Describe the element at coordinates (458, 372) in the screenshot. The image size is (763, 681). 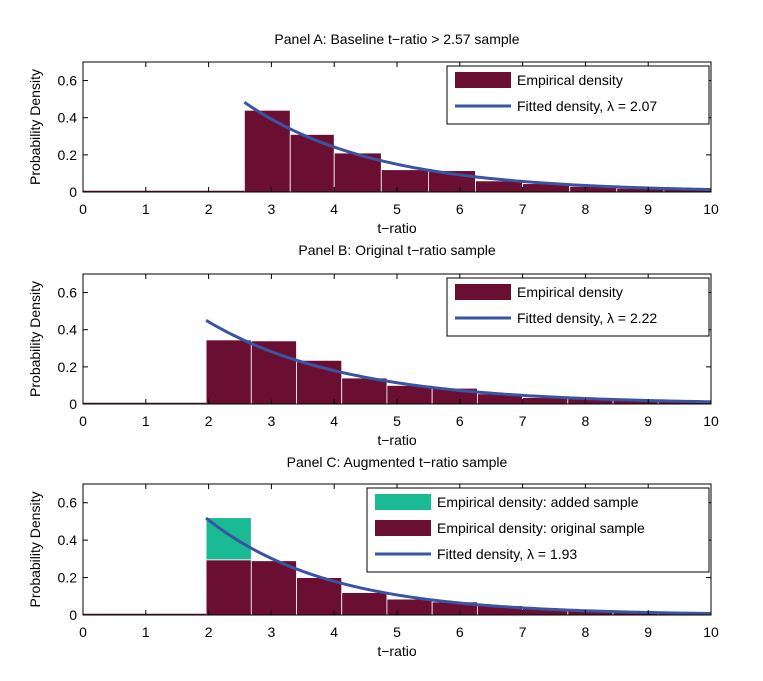
I see `bars` at that location.